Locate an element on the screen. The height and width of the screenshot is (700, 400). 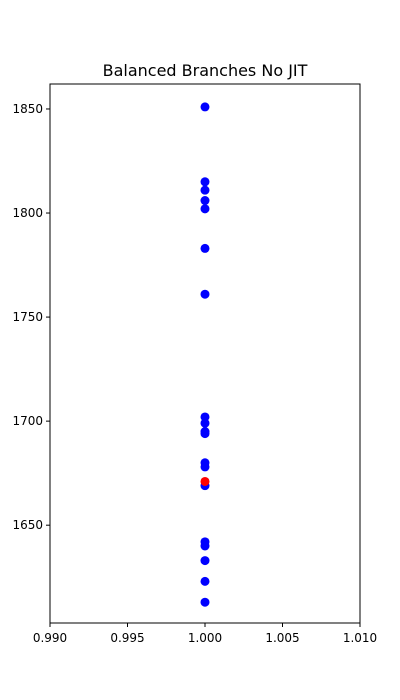
x-tick-label: 1.005 is located at coordinates (282, 638).